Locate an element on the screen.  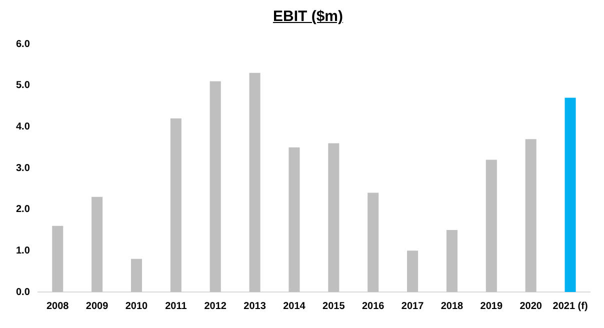
x-tick-label: 2017 is located at coordinates (412, 306).